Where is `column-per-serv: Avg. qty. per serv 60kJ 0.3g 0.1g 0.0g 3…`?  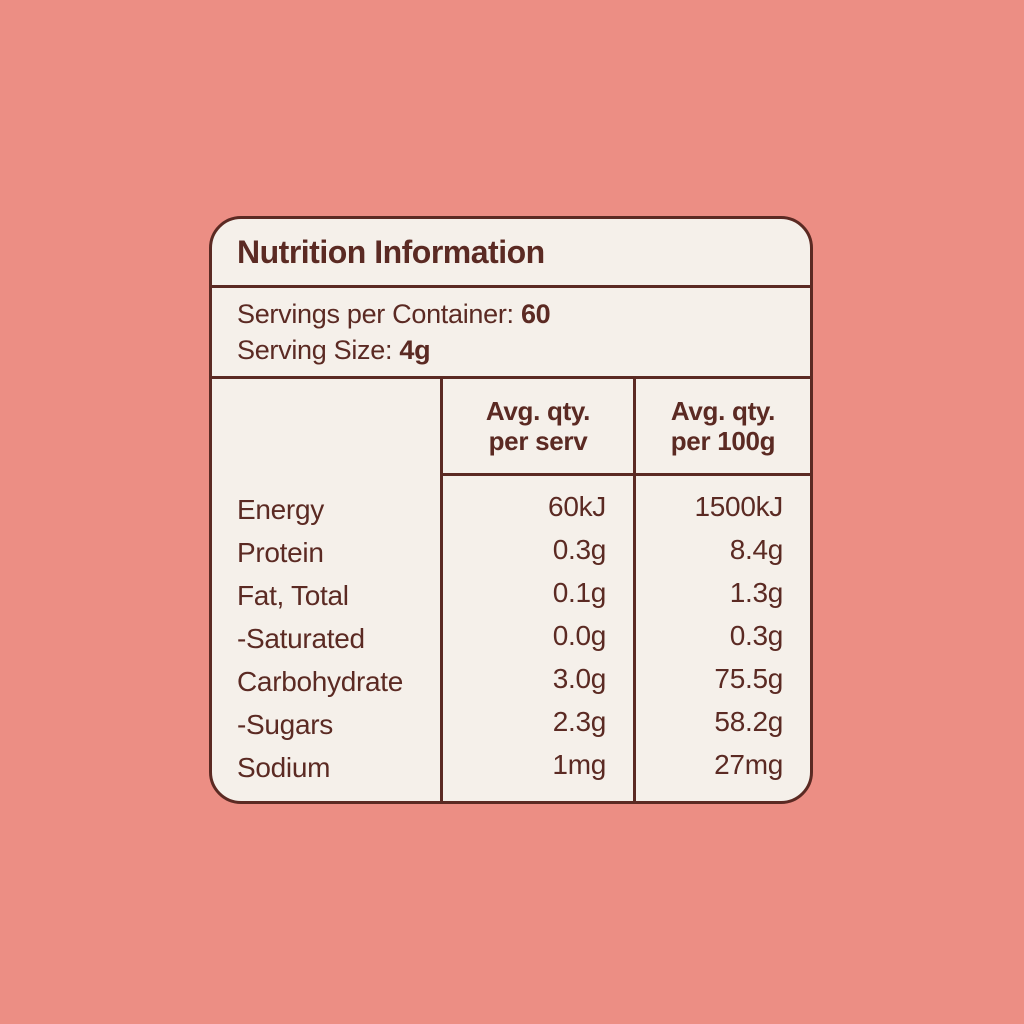 column-per-serv: Avg. qty. per serv 60kJ 0.3g 0.1g 0.0g 3… is located at coordinates (536, 590).